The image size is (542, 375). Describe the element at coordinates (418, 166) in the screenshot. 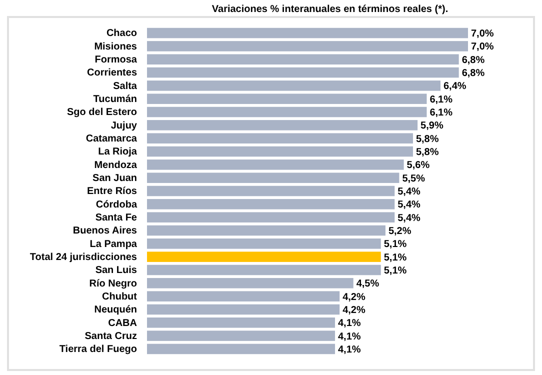

I see `data-label: 5,6%` at that location.